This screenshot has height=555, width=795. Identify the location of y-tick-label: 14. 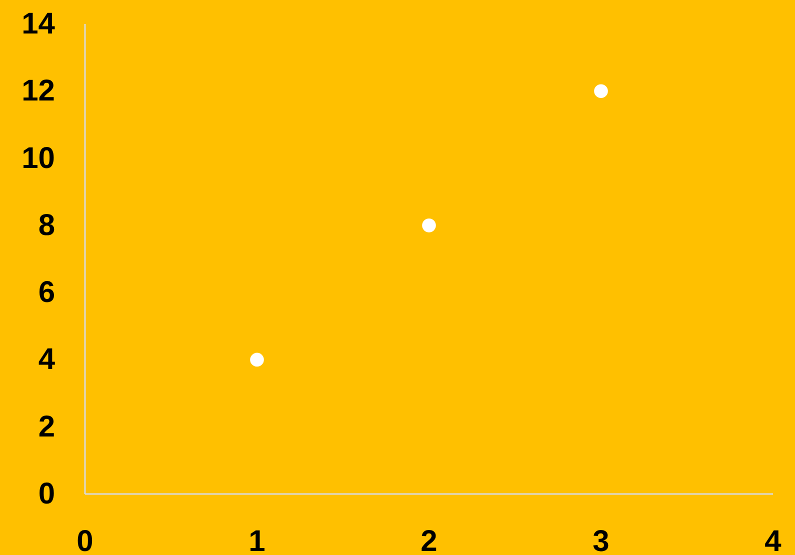
(39, 24).